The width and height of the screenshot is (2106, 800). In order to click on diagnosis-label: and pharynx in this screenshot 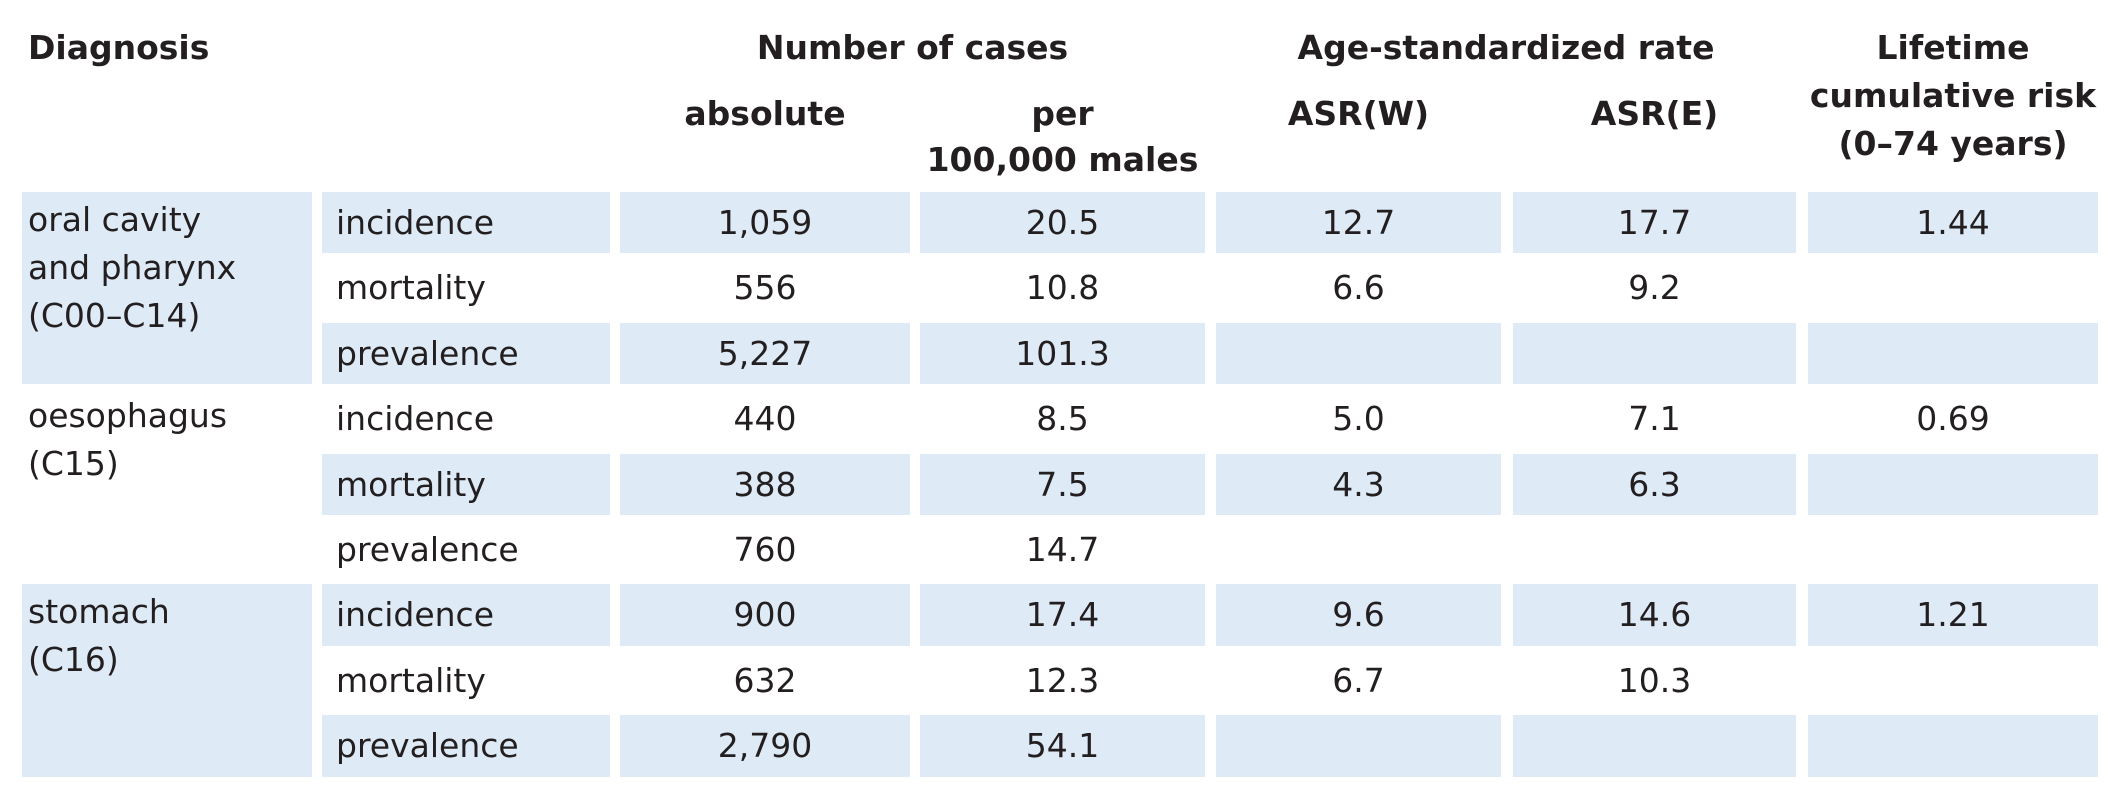, I will do `click(132, 267)`.